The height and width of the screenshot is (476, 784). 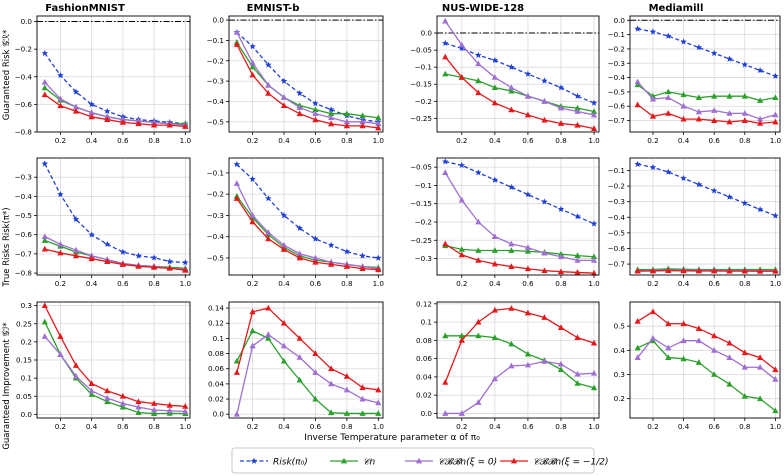 I want to click on legend-label: Risk(π₀), so click(x=290, y=463).